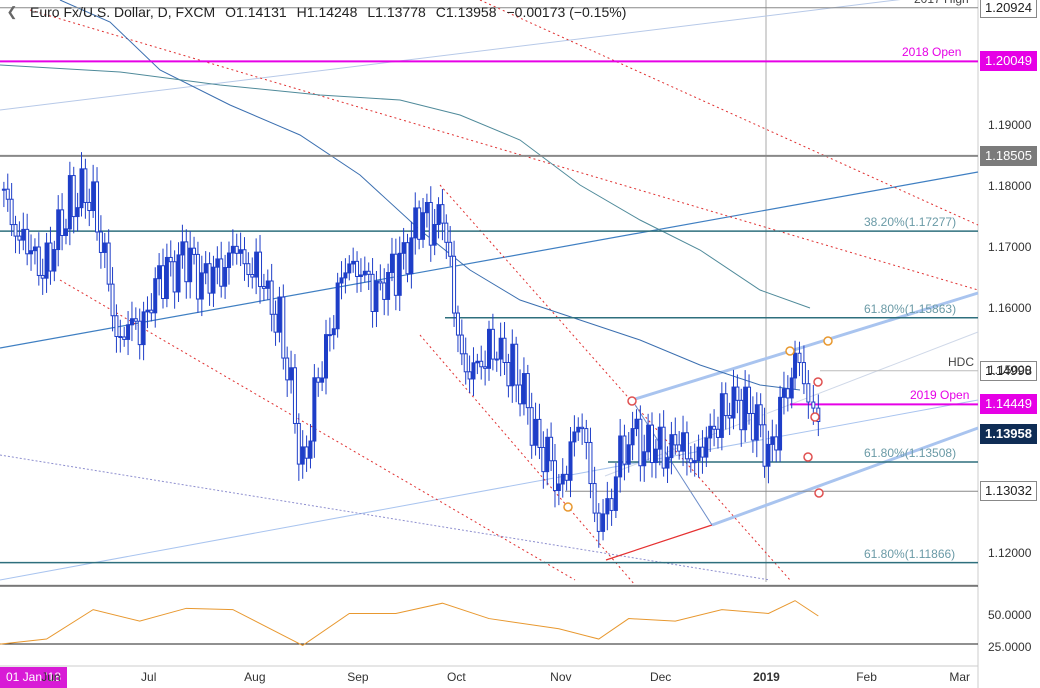 This screenshot has height=688, width=1040. Describe the element at coordinates (385, 517) in the screenshot. I see `dotted-trend-line` at that location.